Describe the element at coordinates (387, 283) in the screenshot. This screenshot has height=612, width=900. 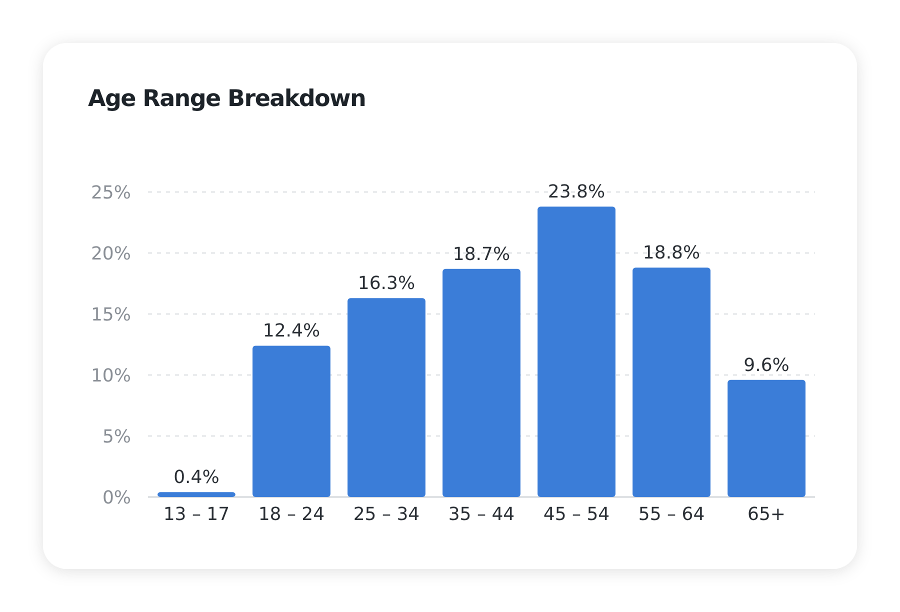
I see `data-label: 16.3%` at that location.